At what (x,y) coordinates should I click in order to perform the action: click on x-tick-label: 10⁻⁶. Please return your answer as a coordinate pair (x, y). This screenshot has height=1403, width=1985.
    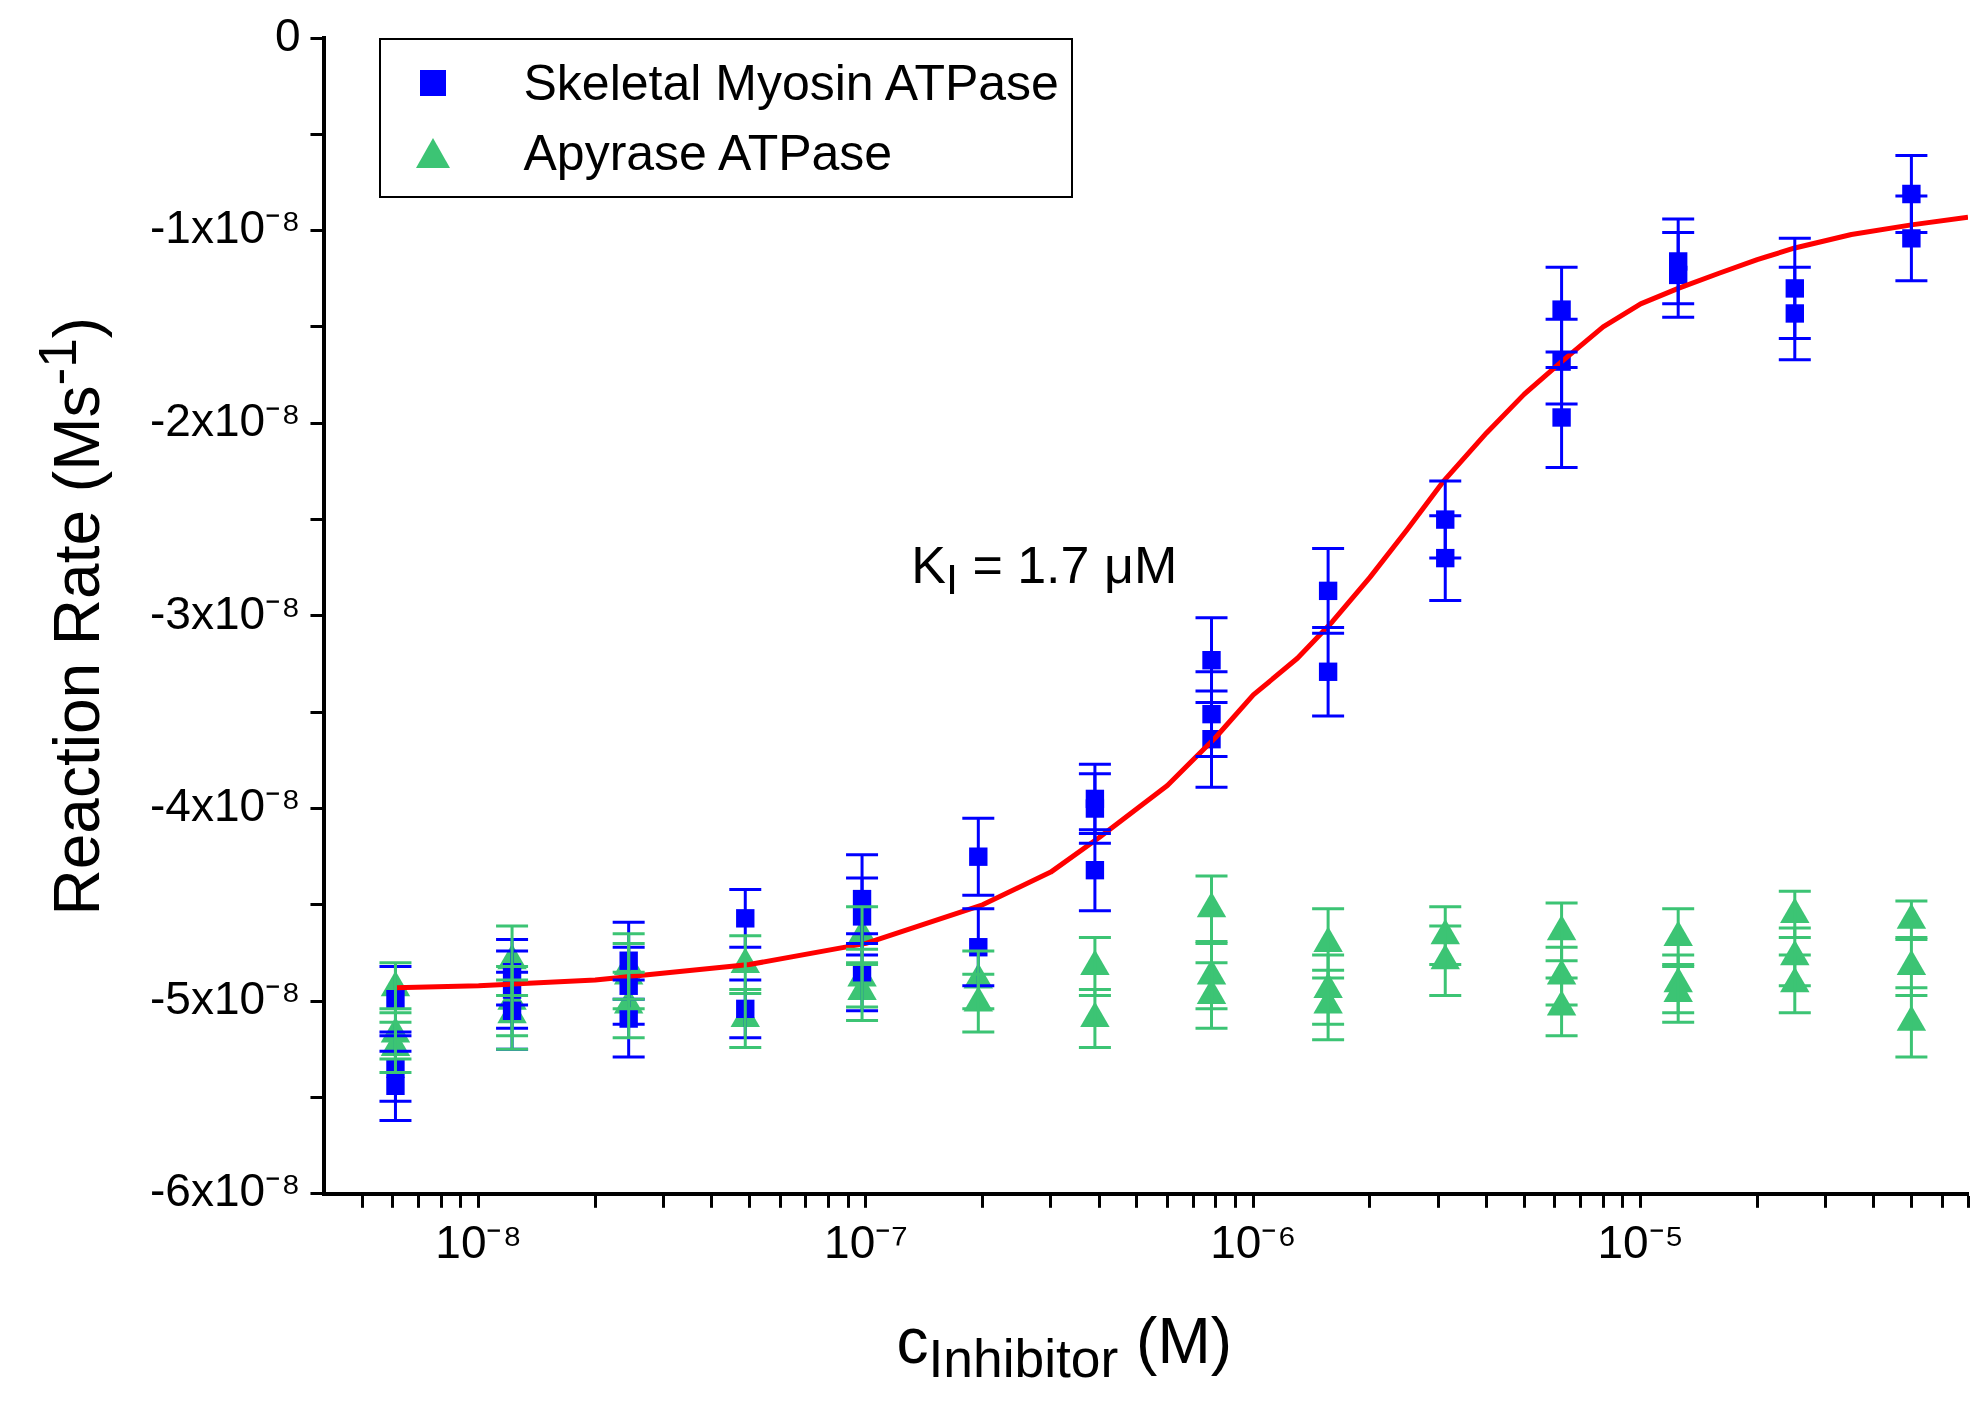
    Looking at the image, I should click on (1253, 1242).